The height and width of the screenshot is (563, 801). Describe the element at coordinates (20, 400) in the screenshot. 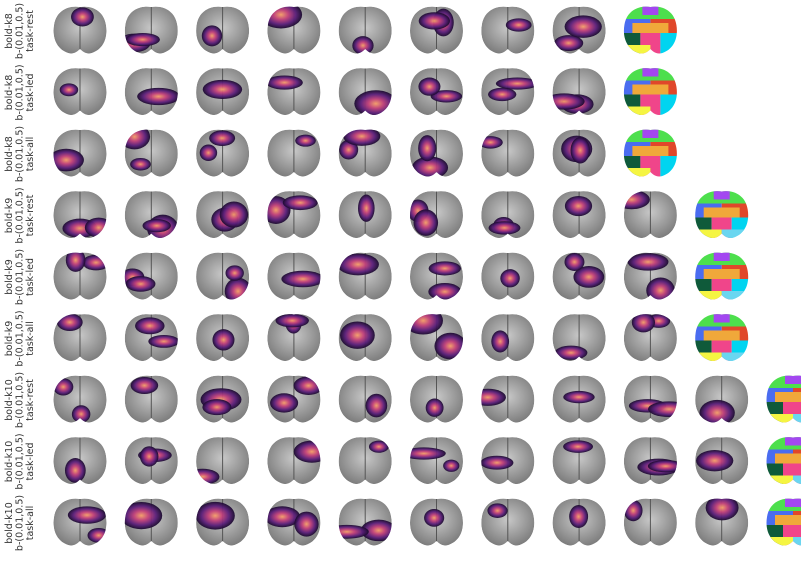

I see `row-label-line: b-(0.01,0.5)` at that location.